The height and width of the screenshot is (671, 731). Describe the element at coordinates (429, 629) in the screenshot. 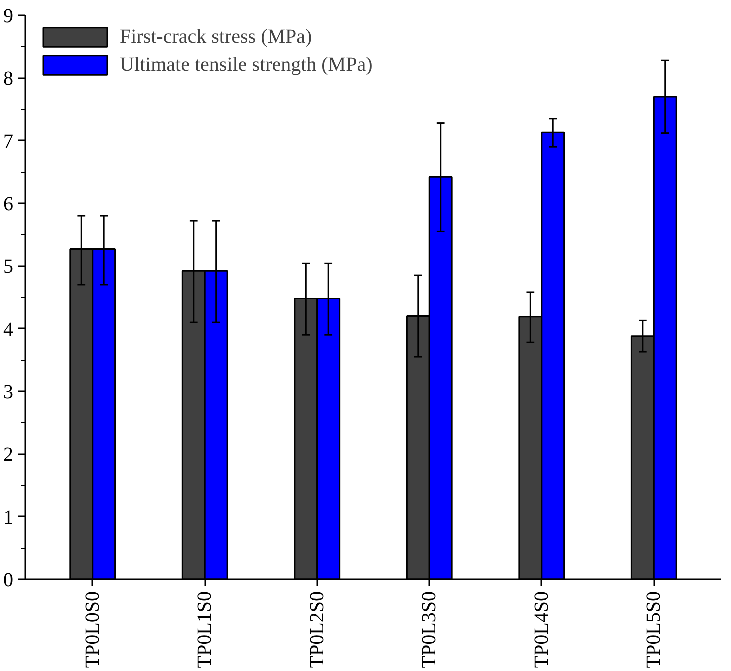

I see `x-tick-label: TP0L3S0` at that location.